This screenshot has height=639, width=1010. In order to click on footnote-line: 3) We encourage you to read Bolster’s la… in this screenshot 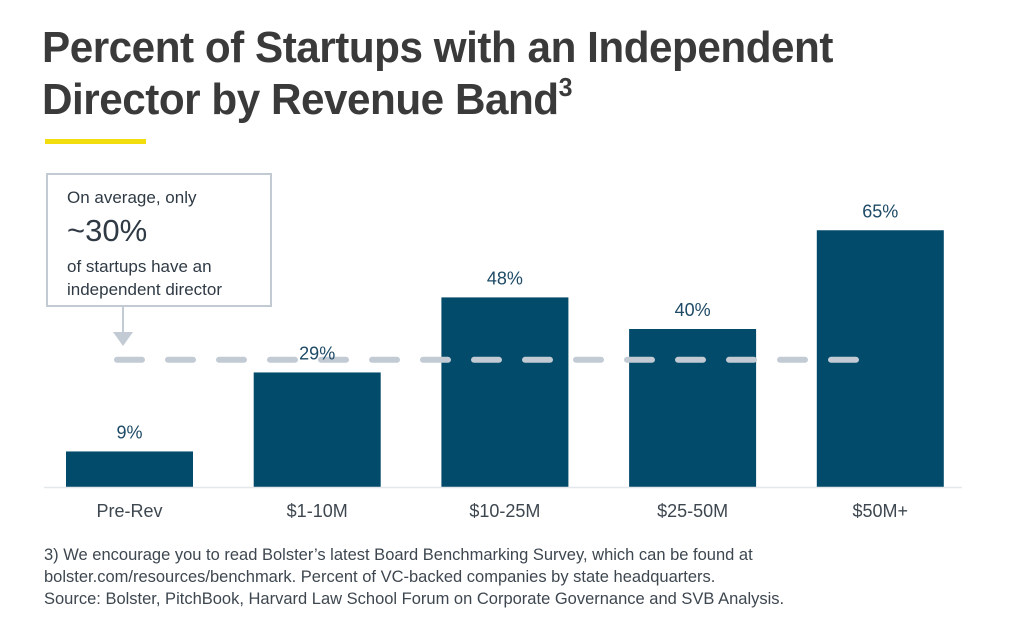, I will do `click(398, 555)`.